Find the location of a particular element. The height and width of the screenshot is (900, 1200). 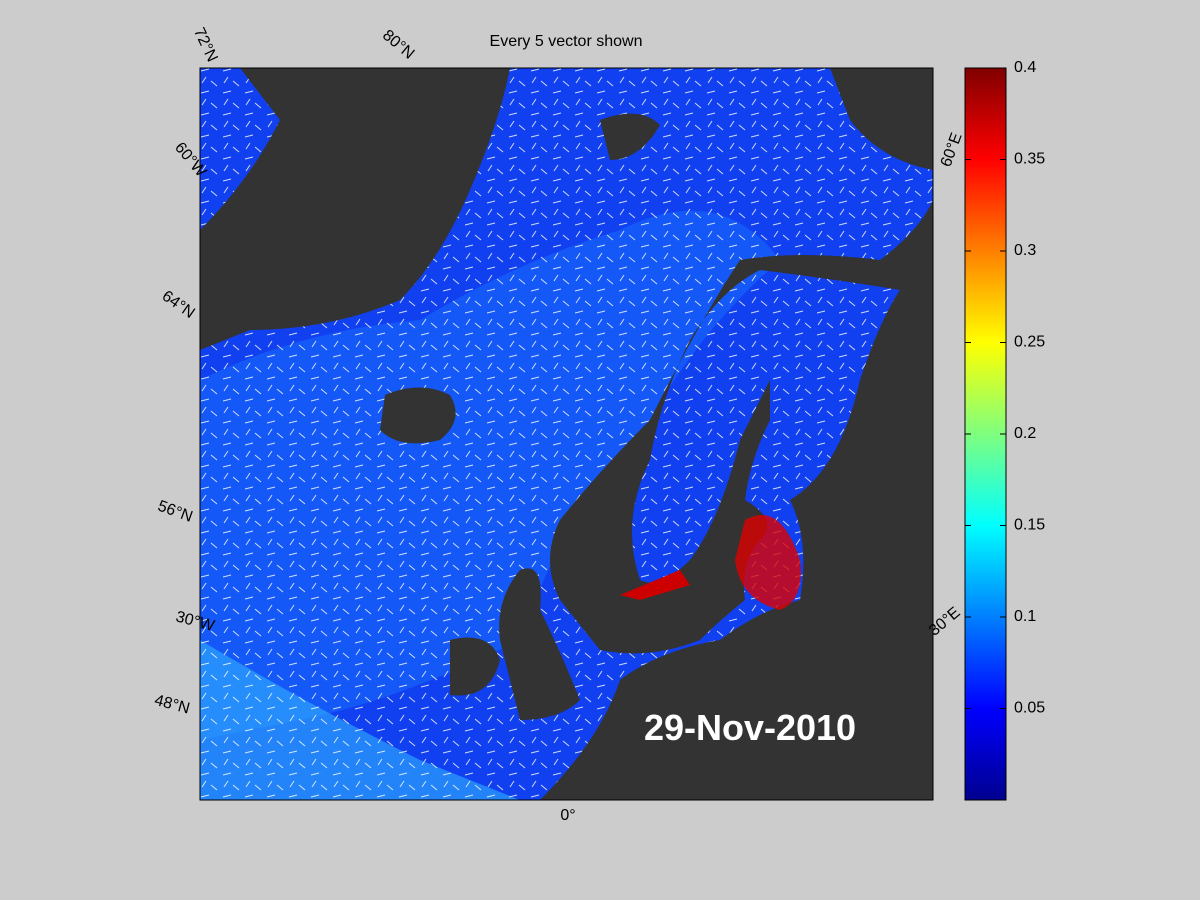

land-ireland is located at coordinates (475, 666).